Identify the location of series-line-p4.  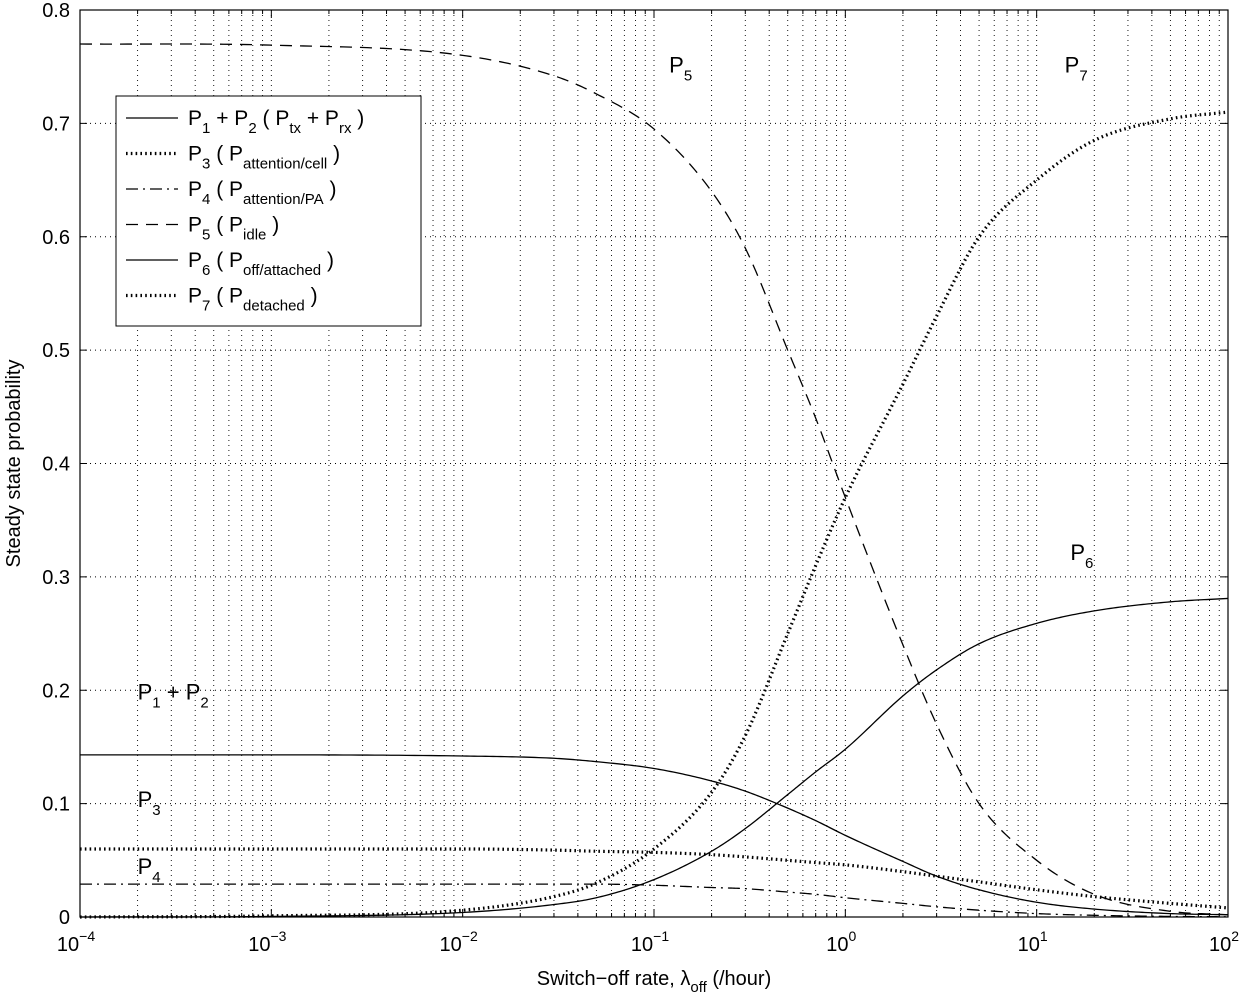
(654, 900).